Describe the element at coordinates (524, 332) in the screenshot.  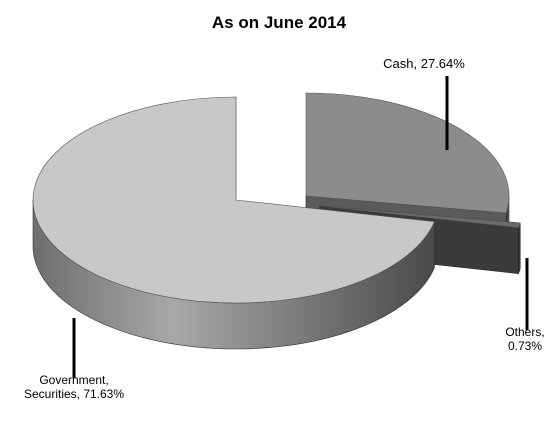
I see `data-label-others: Others,` at that location.